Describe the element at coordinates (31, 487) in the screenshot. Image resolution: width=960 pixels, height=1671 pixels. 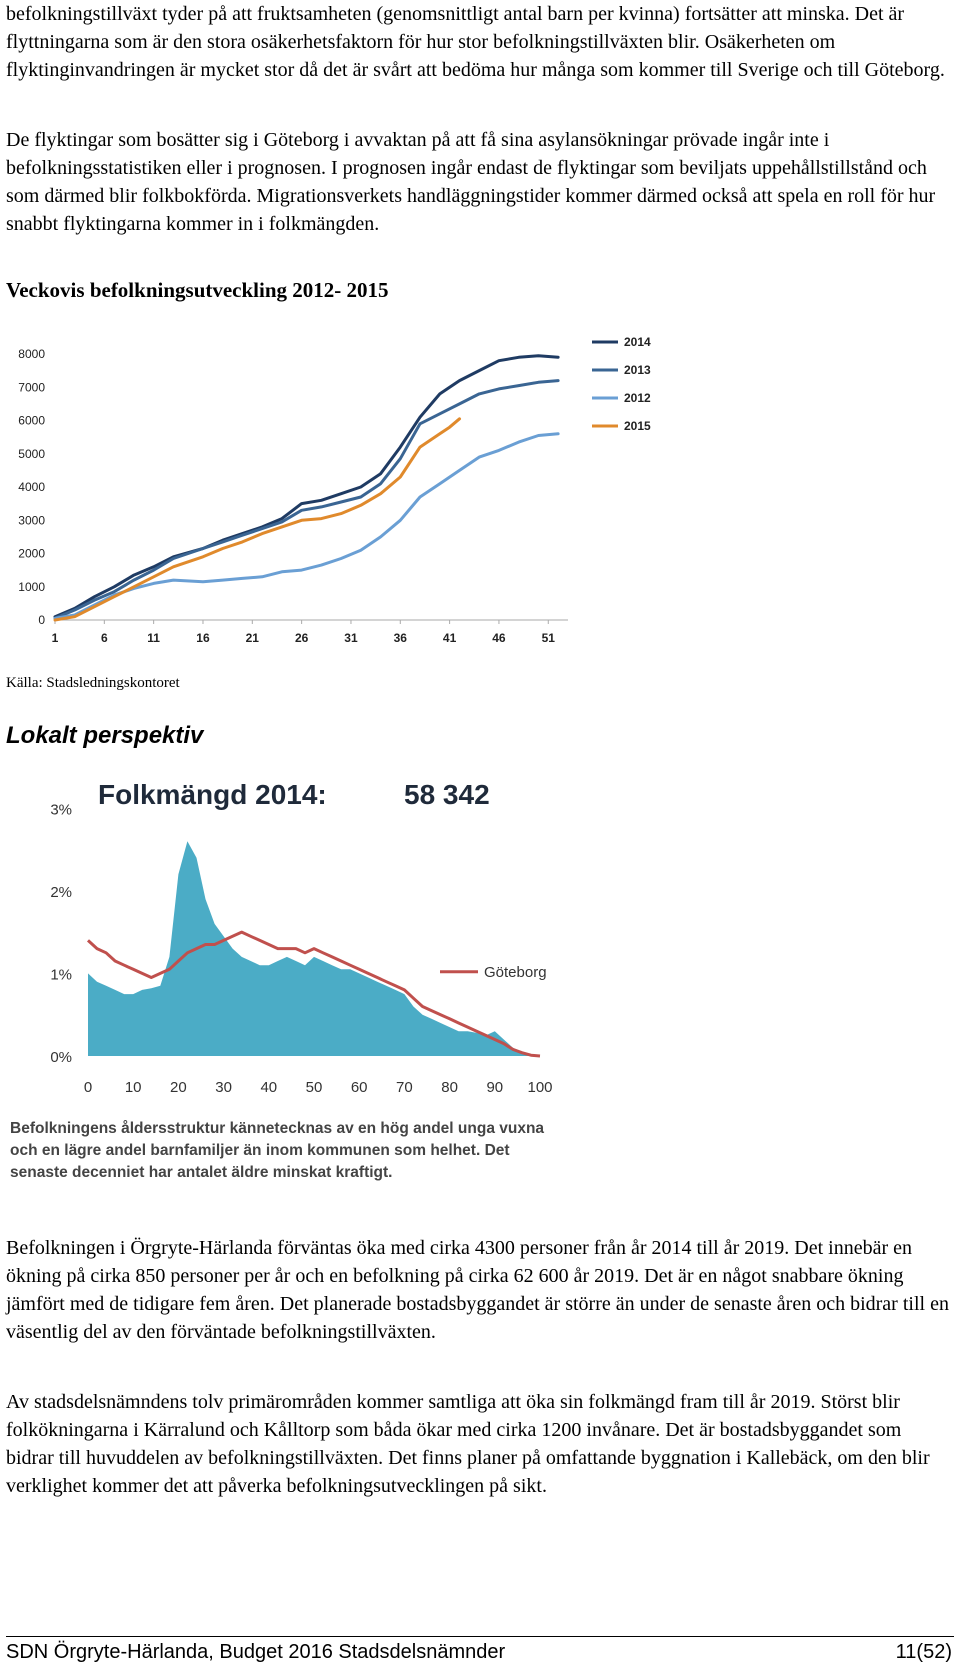
I see `y-tick-label: 4000` at that location.